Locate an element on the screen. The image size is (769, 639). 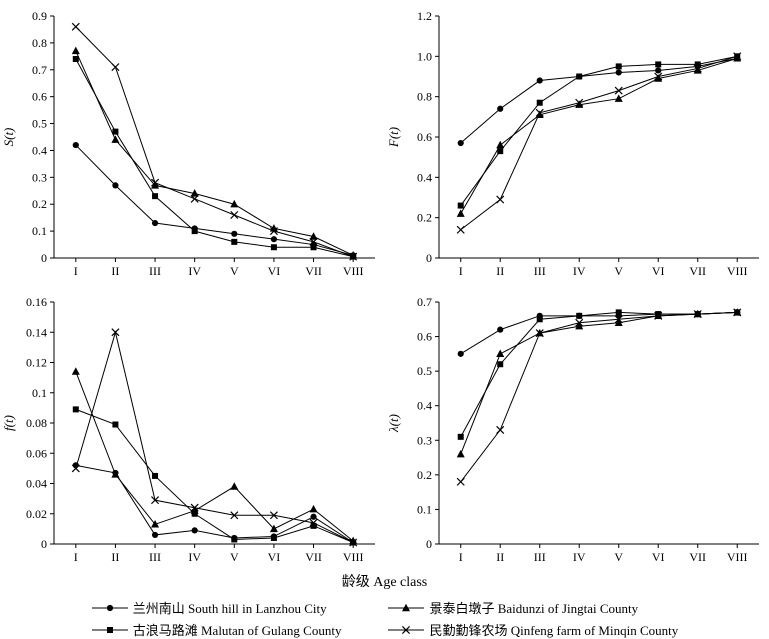
legend-item-lanzhou: 兰州南山 South hill in Lanzhou City is located at coordinates (216, 607).